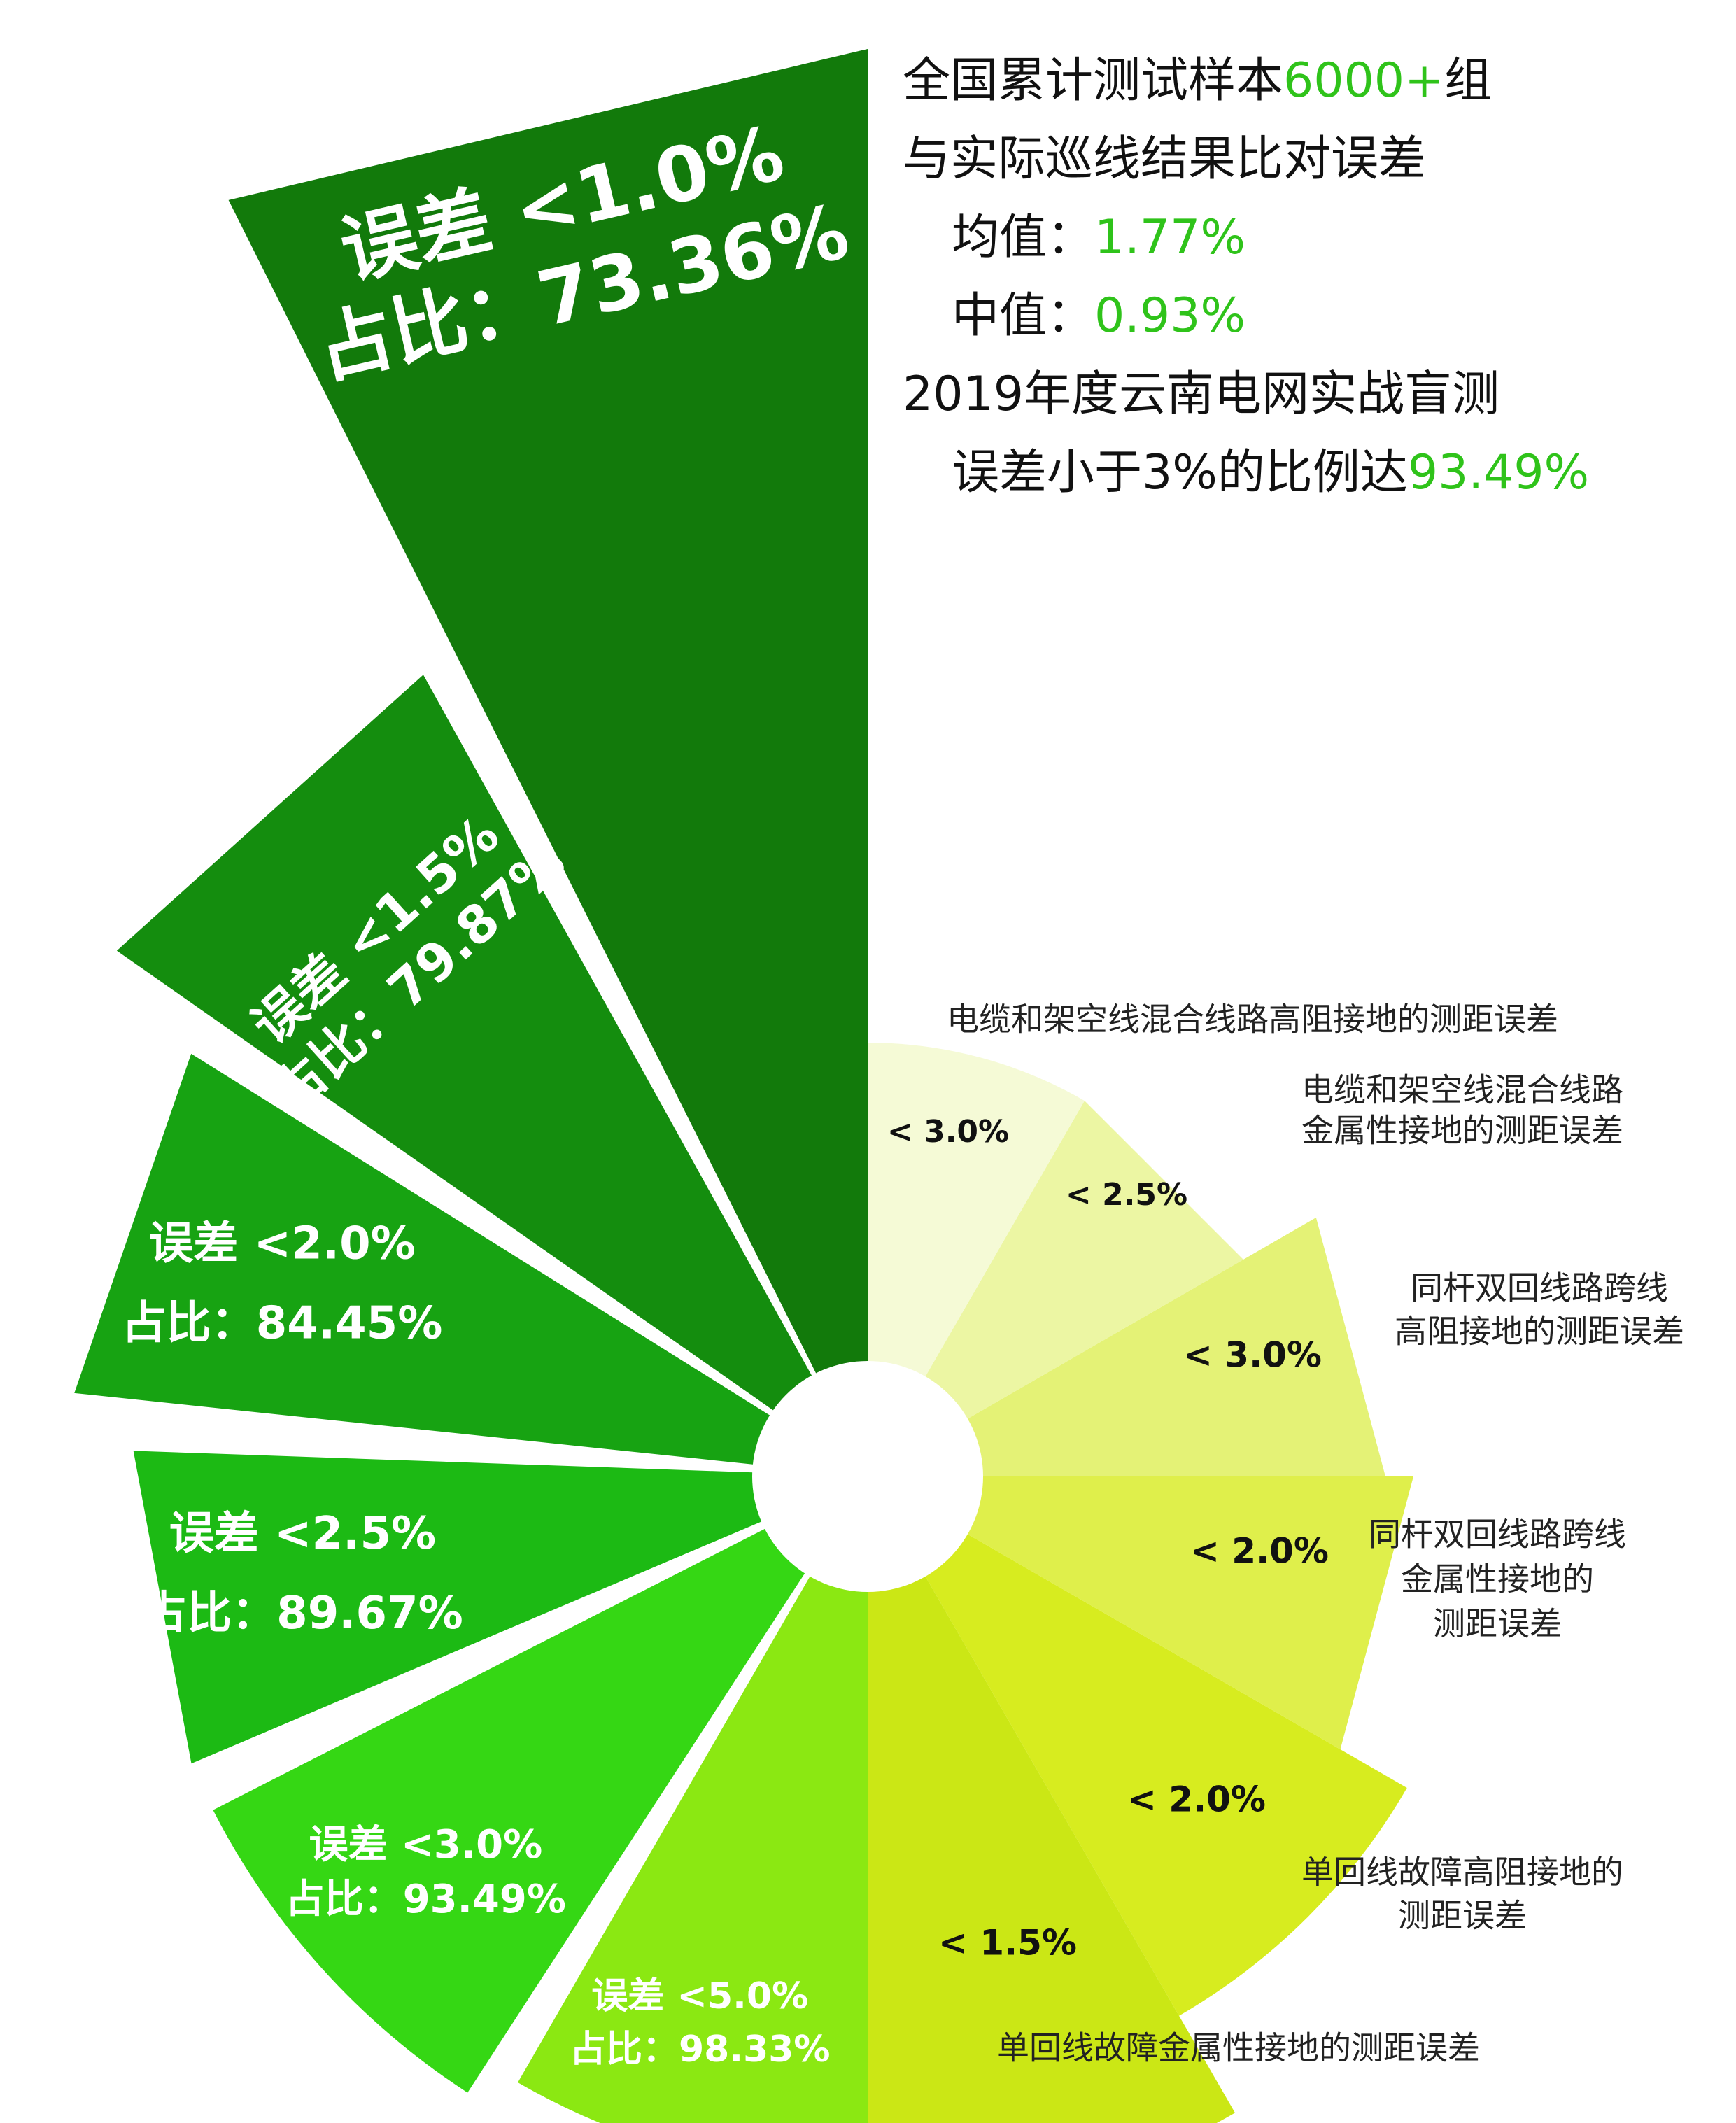 The image size is (1736, 2123). What do you see at coordinates (282, 1324) in the screenshot?
I see `sector-ratio-label: 占比：84.45%` at bounding box center [282, 1324].